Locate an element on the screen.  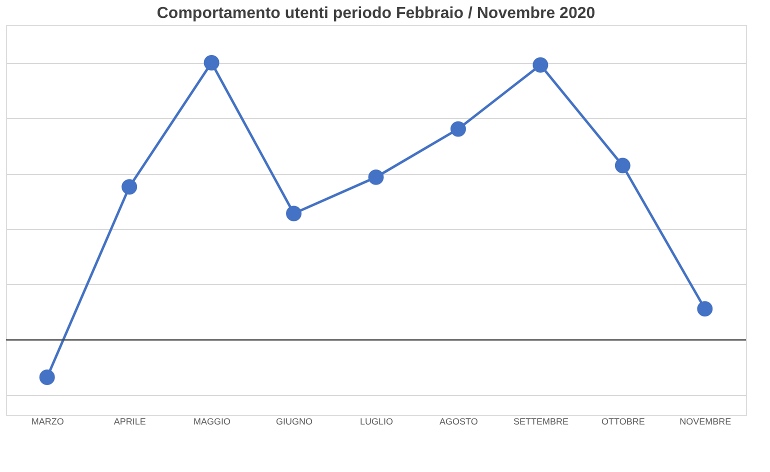
x-tick-label: NOVEMBRE is located at coordinates (706, 421).